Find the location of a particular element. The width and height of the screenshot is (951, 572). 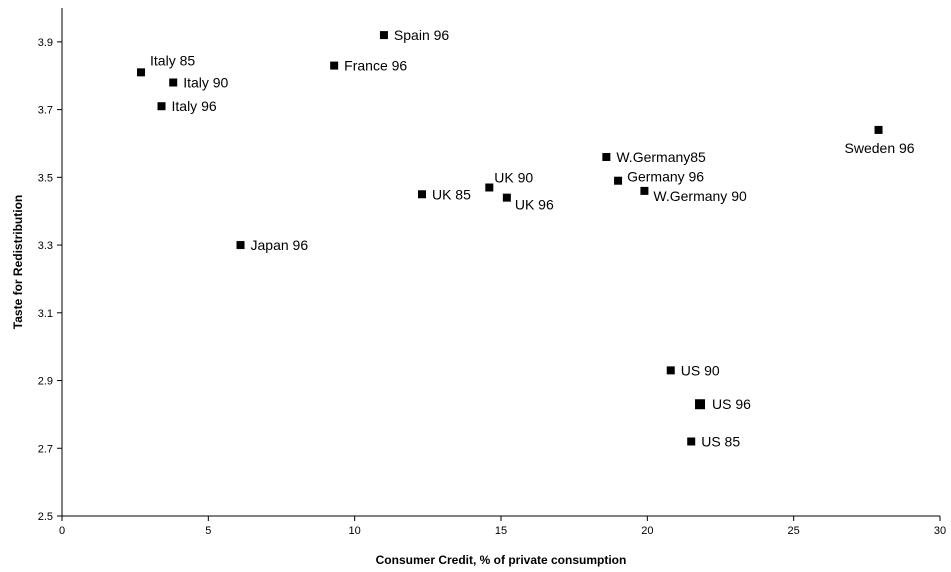

y-tick-label: 3.5 is located at coordinates (45, 178).